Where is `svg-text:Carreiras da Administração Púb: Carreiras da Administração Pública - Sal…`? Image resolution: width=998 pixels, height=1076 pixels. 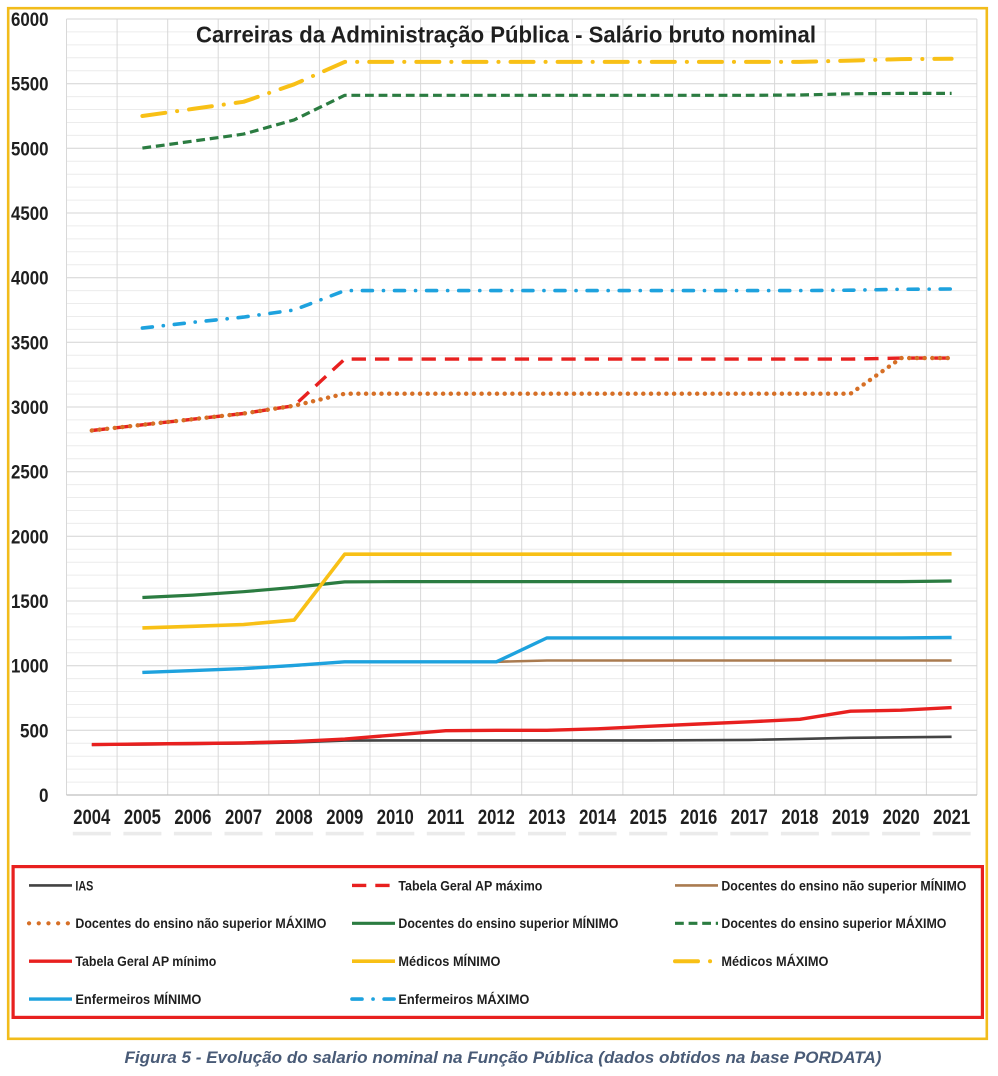 svg-text:Carreiras da Administração Púb: Carreiras da Administração Pública - Sal… is located at coordinates (506, 35).